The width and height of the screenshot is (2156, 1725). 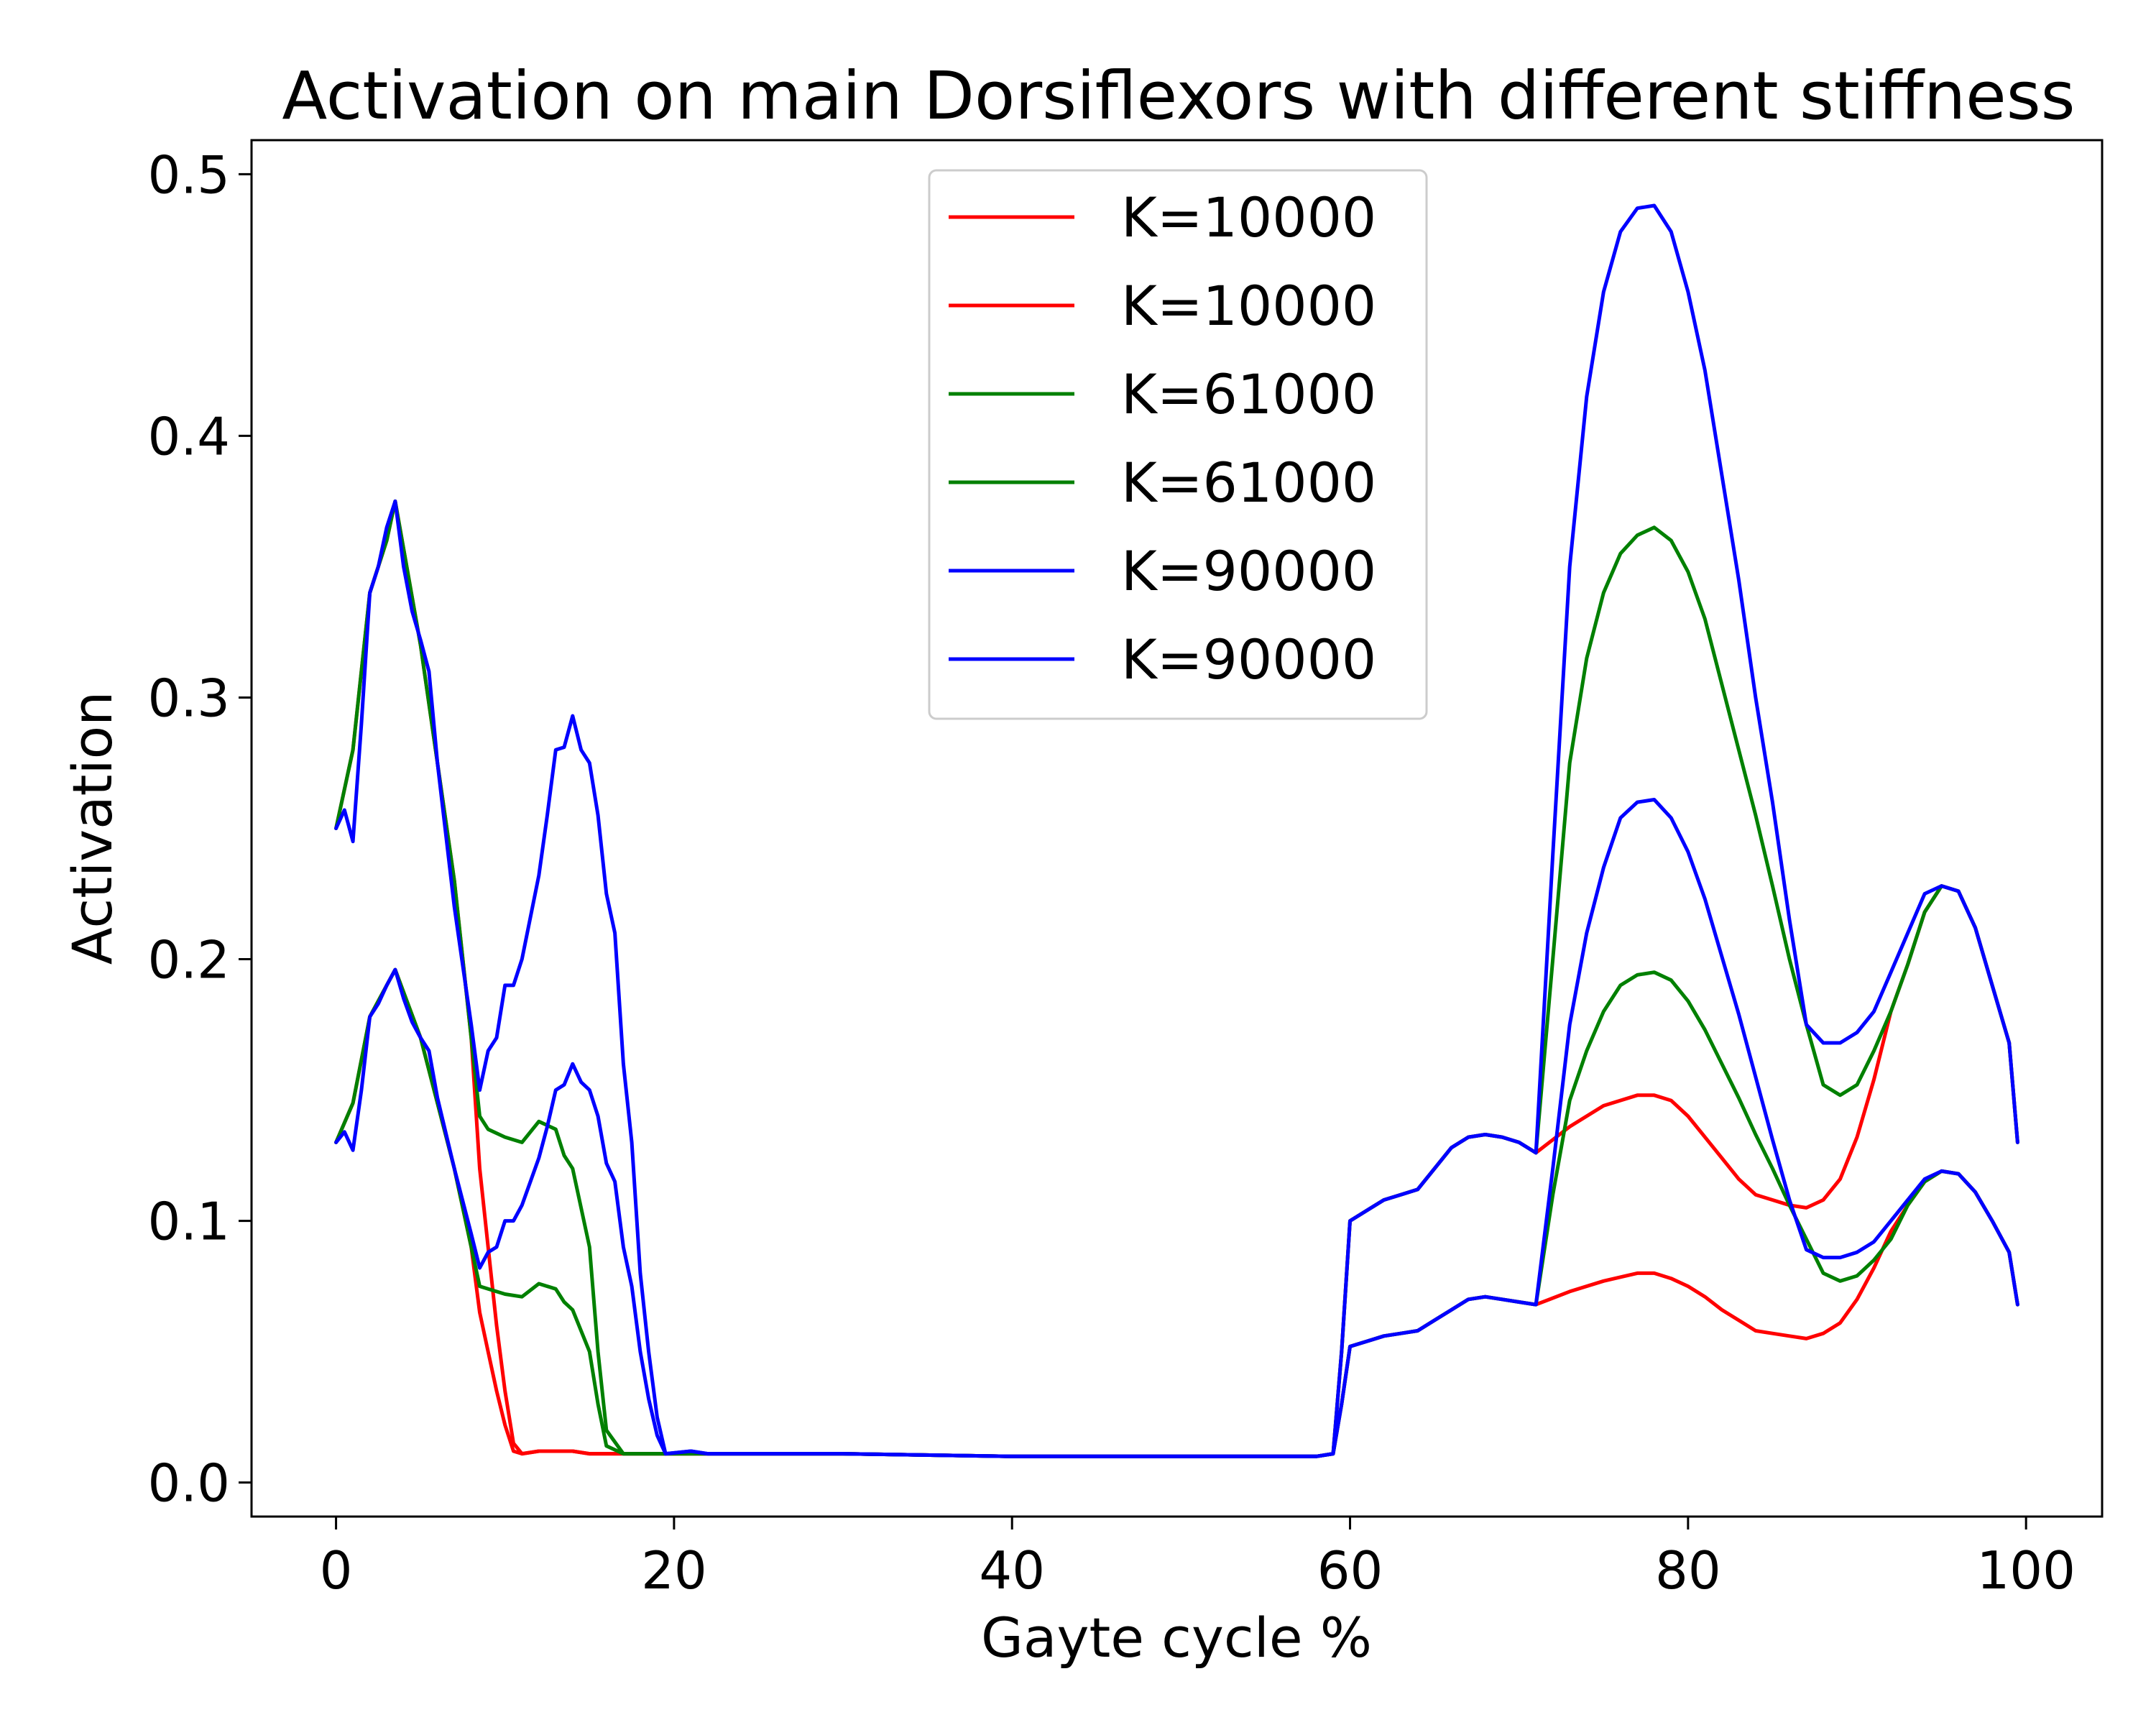 What do you see at coordinates (92, 828) in the screenshot?
I see `y-axis-label: Activation` at bounding box center [92, 828].